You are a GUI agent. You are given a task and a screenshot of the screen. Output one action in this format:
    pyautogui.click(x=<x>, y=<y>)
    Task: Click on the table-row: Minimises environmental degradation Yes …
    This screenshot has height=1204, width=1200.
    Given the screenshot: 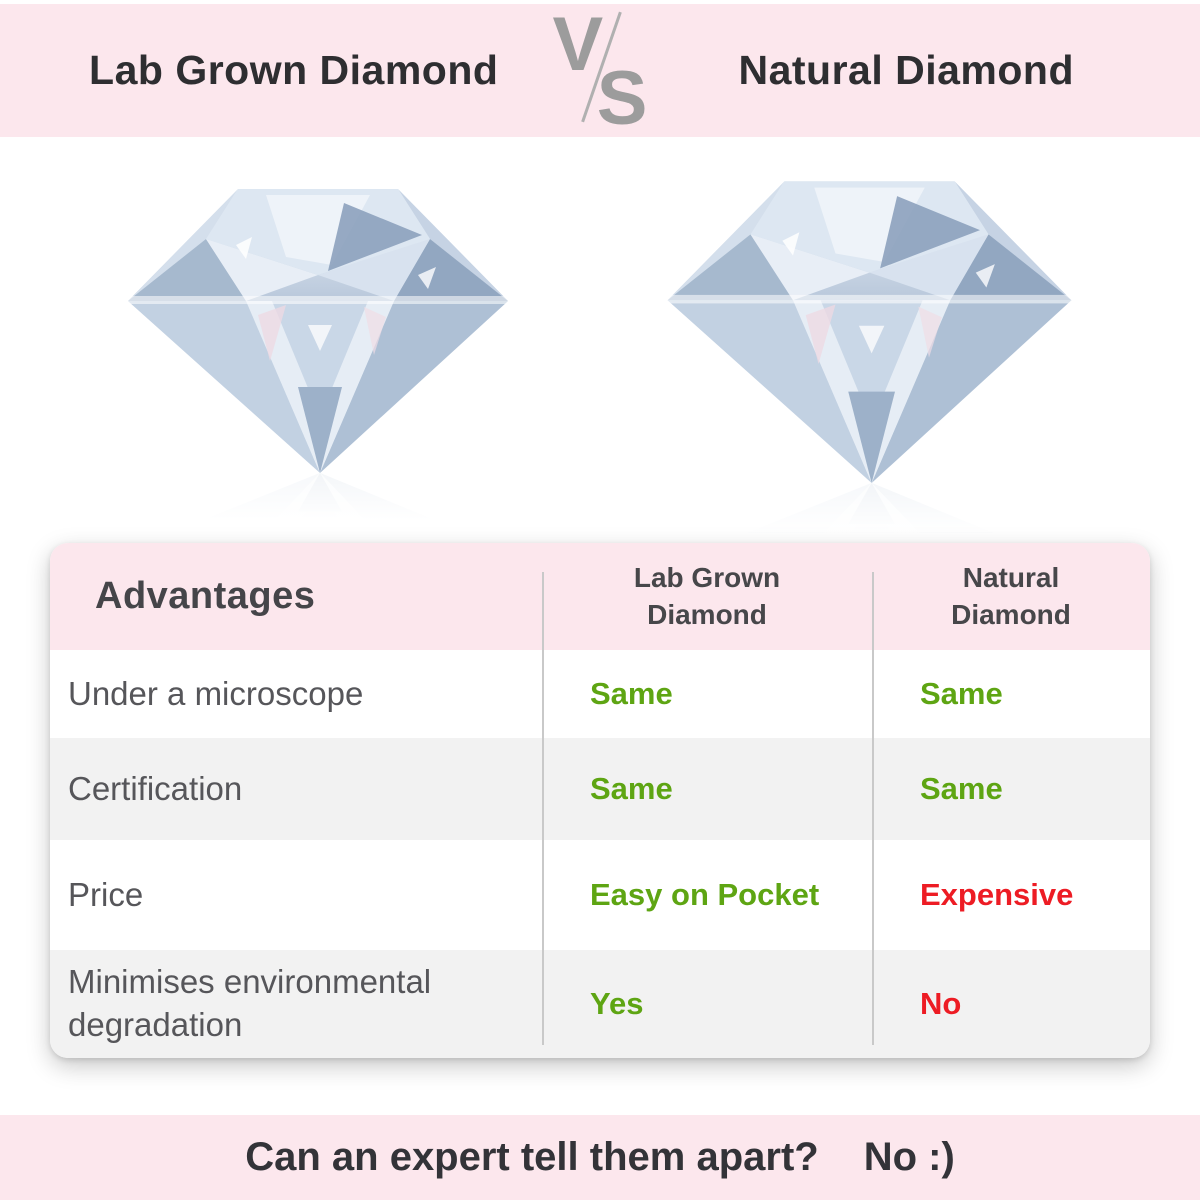 What is the action you would take?
    pyautogui.click(x=600, y=1004)
    